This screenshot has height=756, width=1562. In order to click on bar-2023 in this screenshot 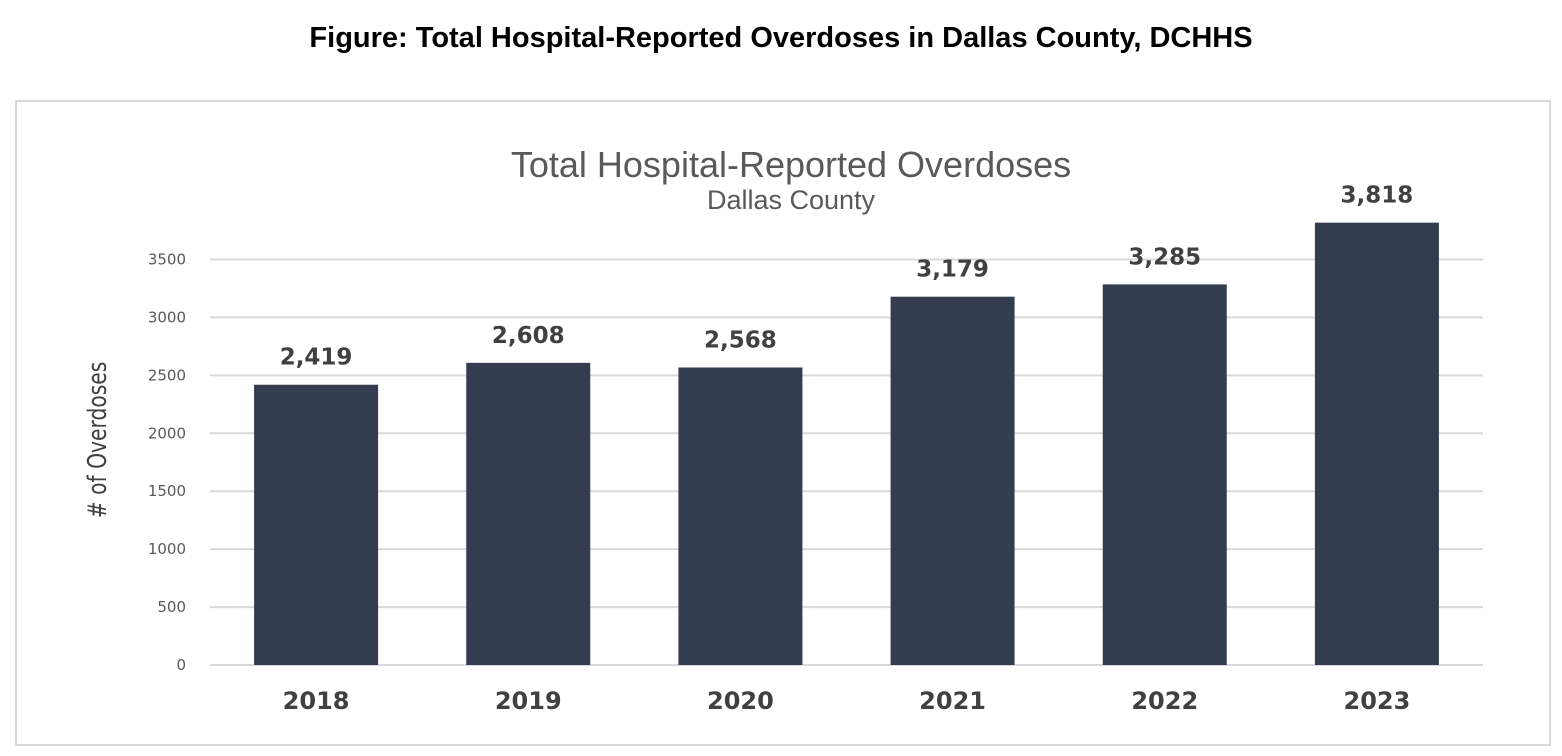, I will do `click(1376, 444)`.